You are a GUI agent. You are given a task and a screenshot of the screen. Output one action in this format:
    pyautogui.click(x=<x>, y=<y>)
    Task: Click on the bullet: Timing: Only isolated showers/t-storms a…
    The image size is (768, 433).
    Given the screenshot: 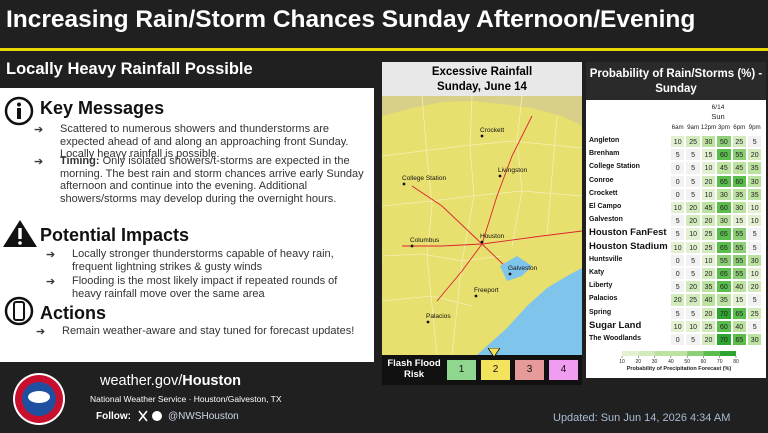 What is the action you would take?
    pyautogui.click(x=213, y=180)
    